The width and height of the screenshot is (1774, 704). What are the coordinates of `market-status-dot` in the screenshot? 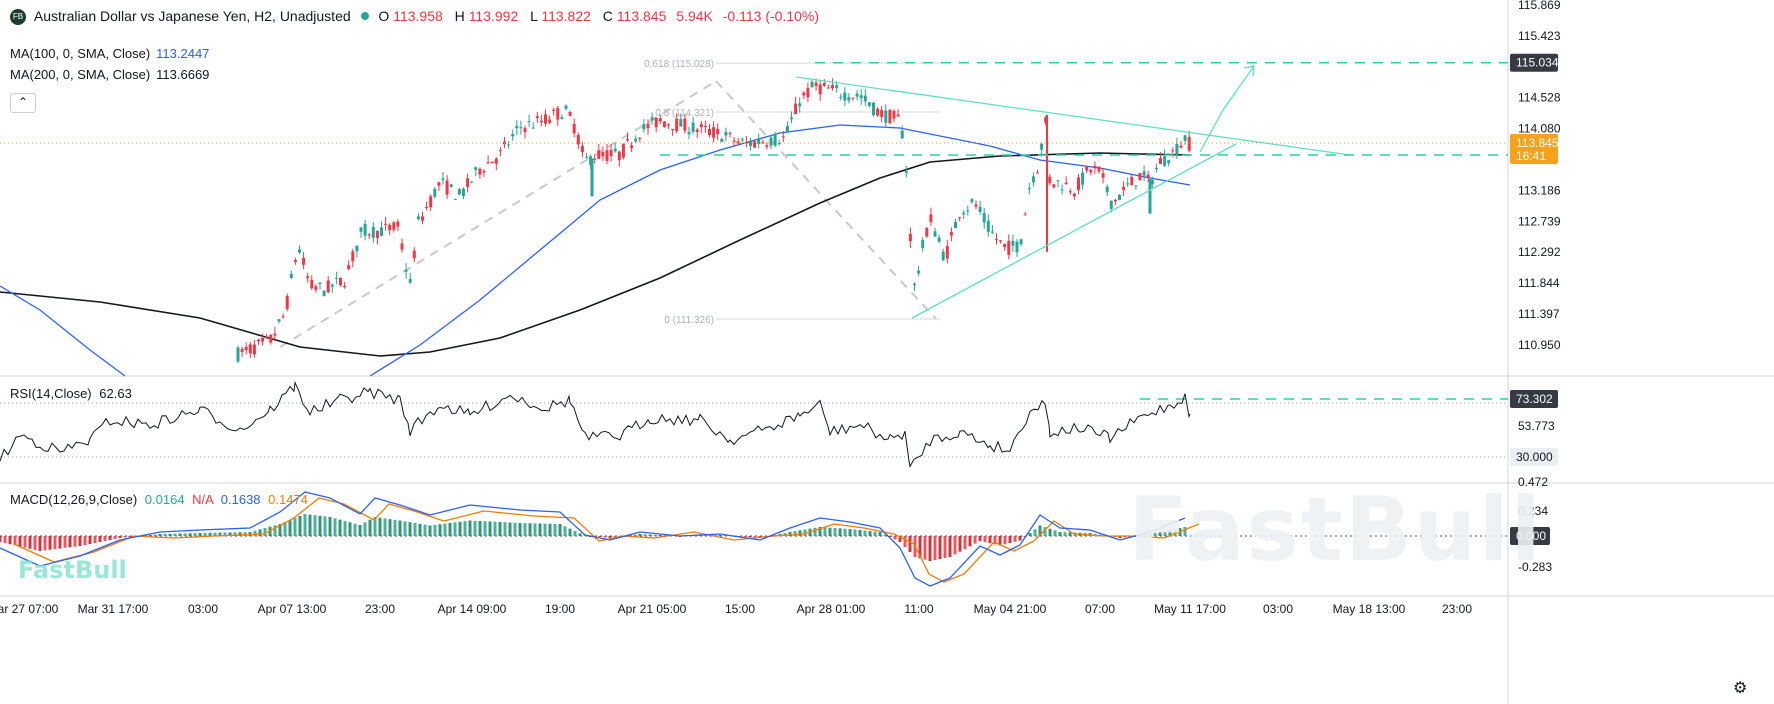 It's located at (364, 16).